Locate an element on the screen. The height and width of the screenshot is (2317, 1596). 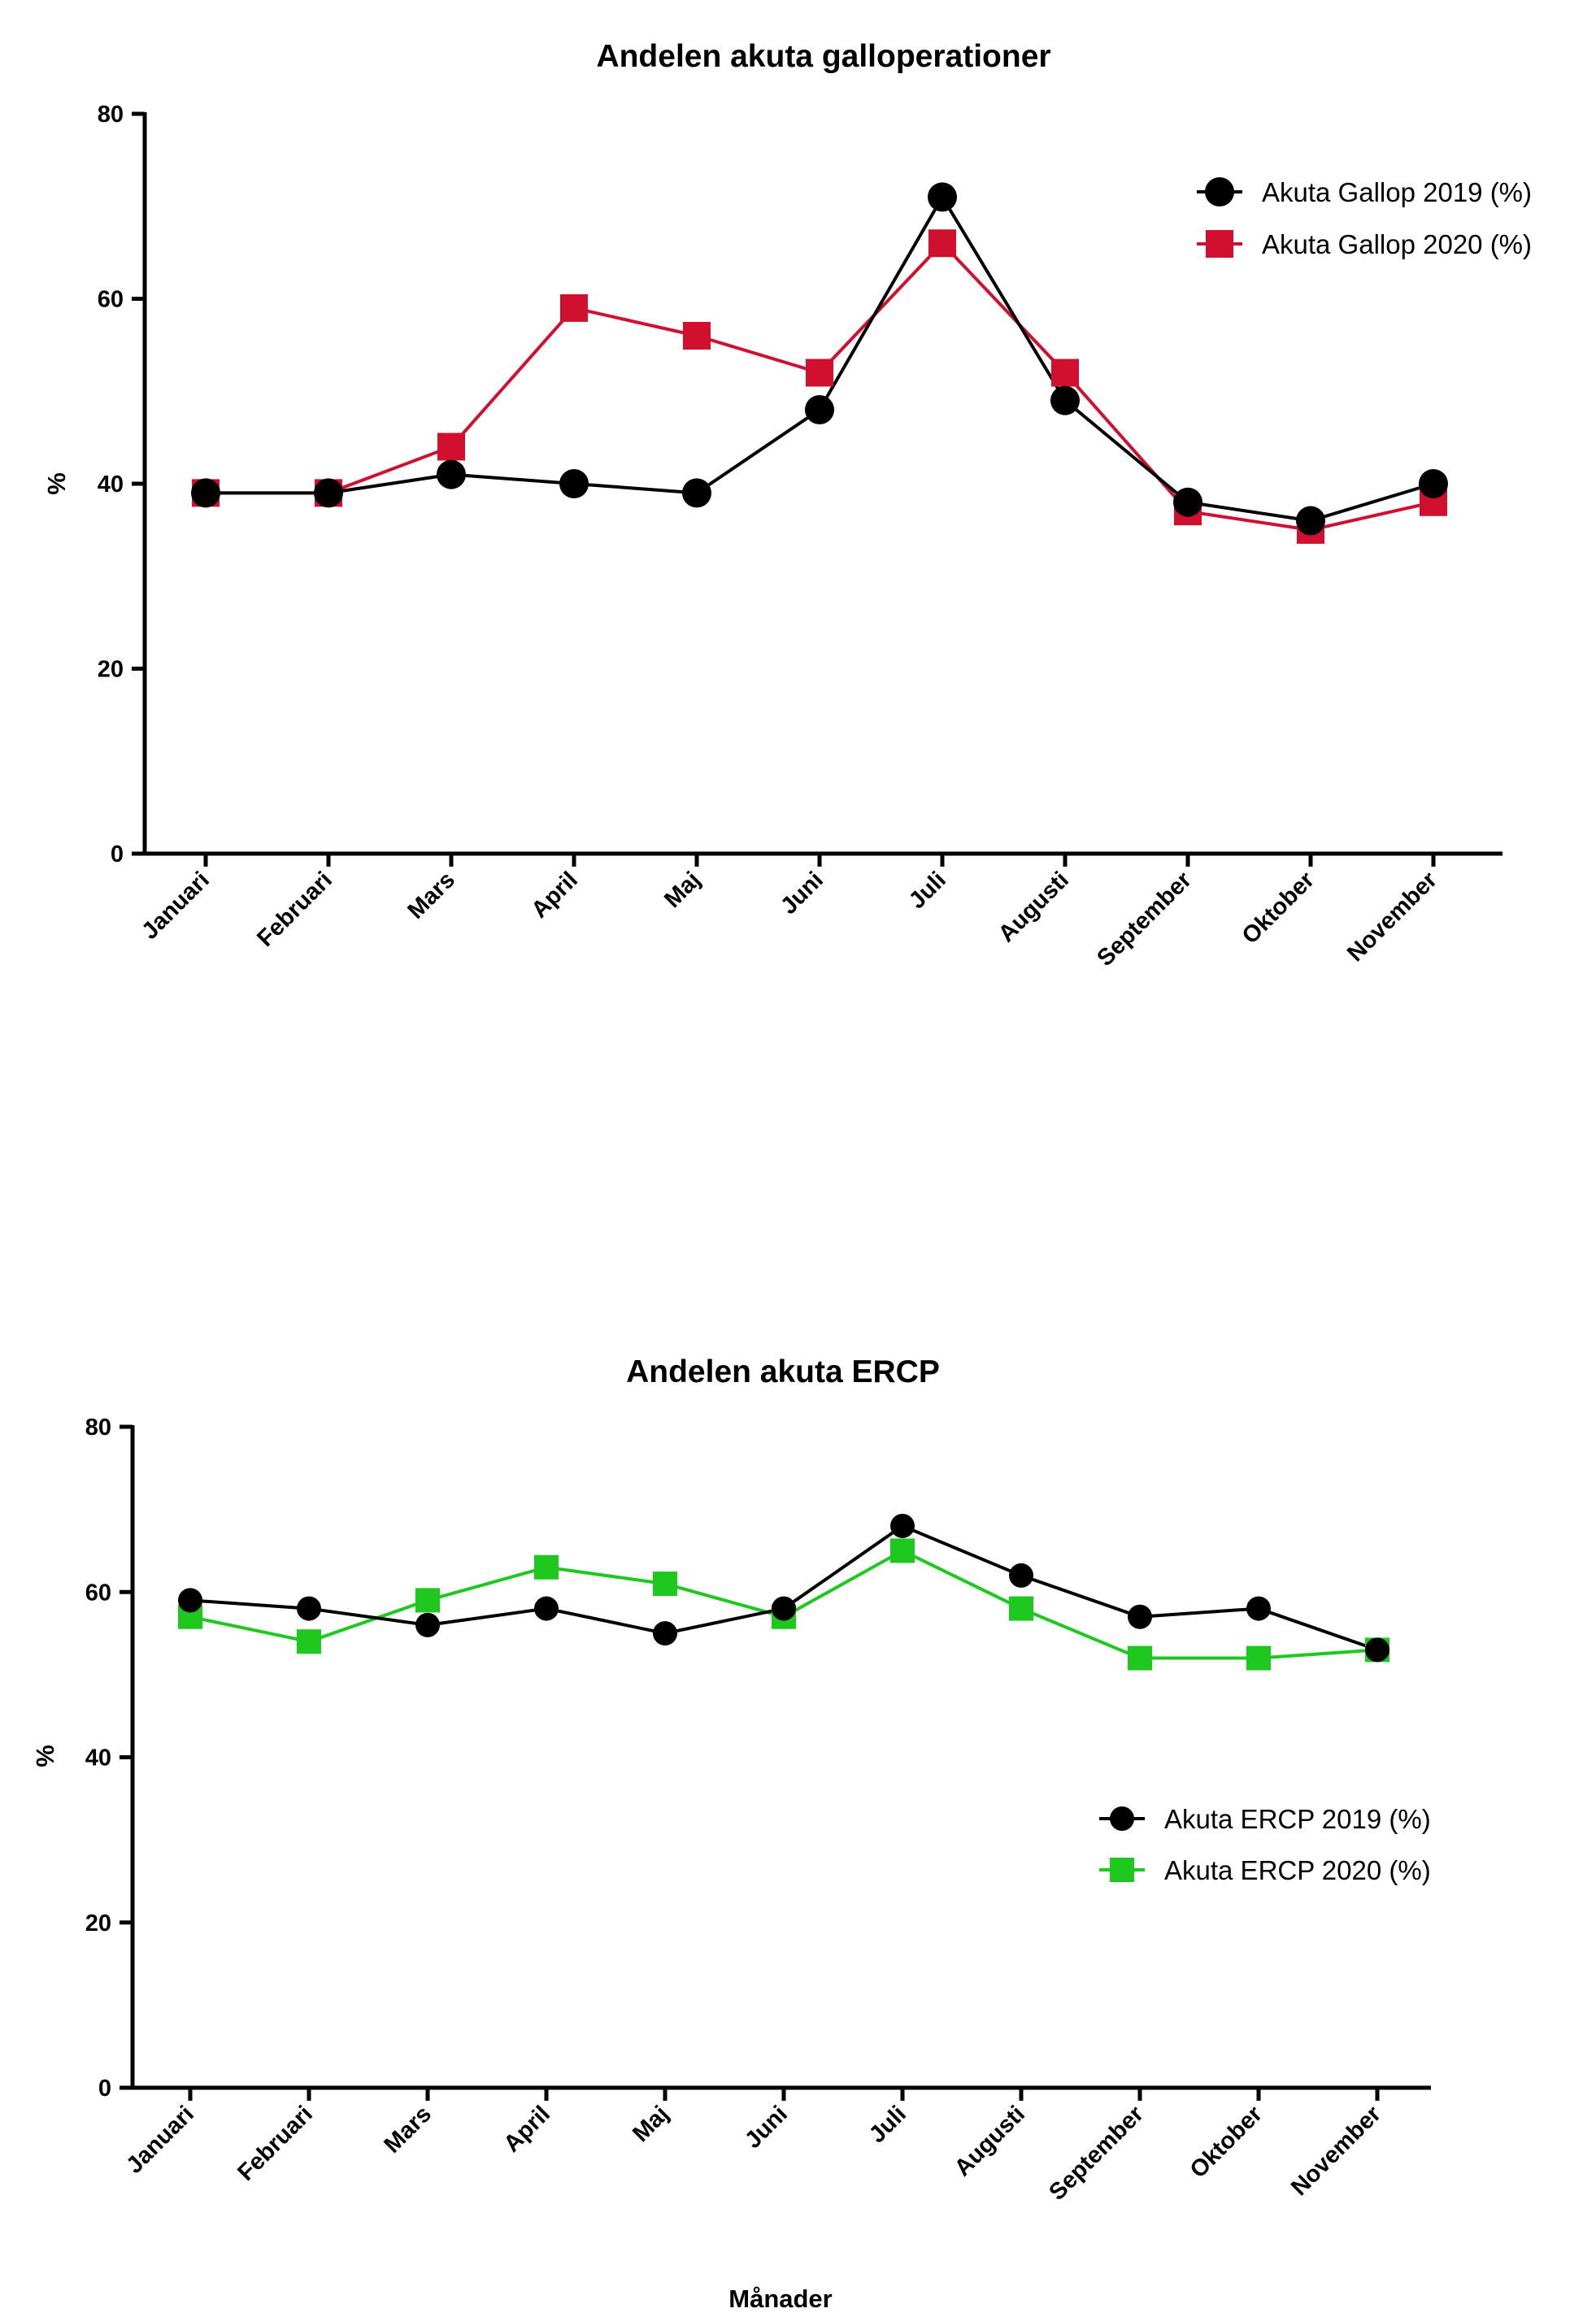
chart-title: Andelen akuta ERCP is located at coordinates (783, 1371).